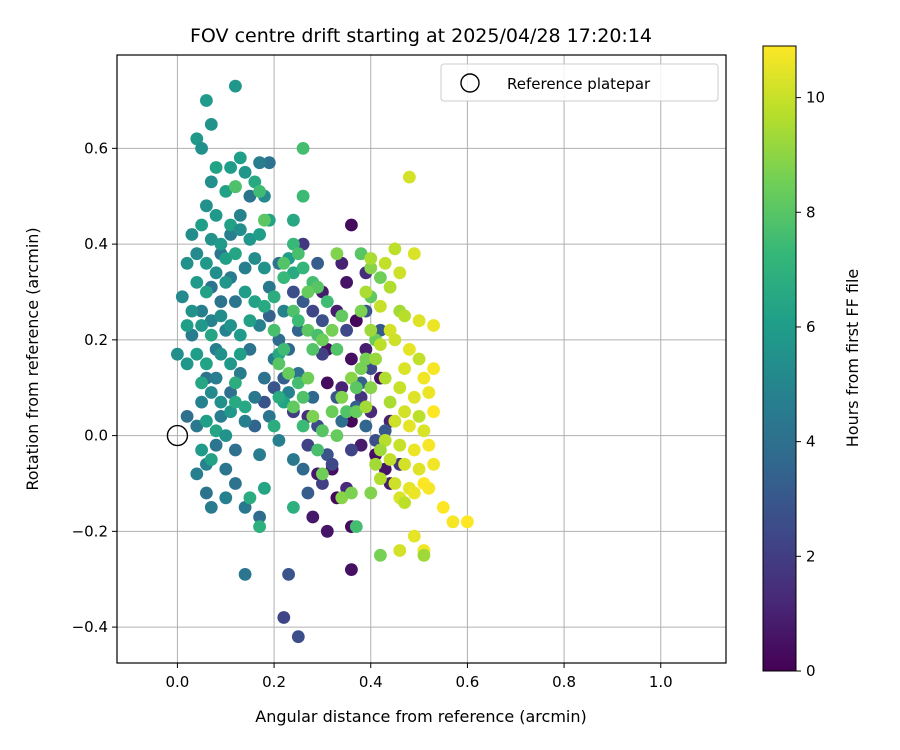 This screenshot has height=750, width=900. I want to click on x-tick-label: 0.0, so click(177, 682).